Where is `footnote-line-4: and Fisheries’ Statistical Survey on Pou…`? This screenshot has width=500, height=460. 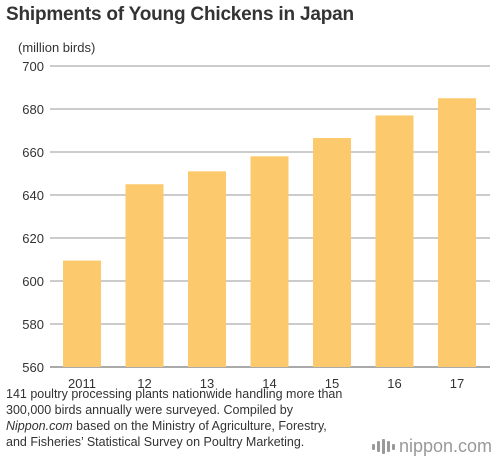 footnote-line-4: and Fisheries’ Statistical Survey on Pou… is located at coordinates (155, 442).